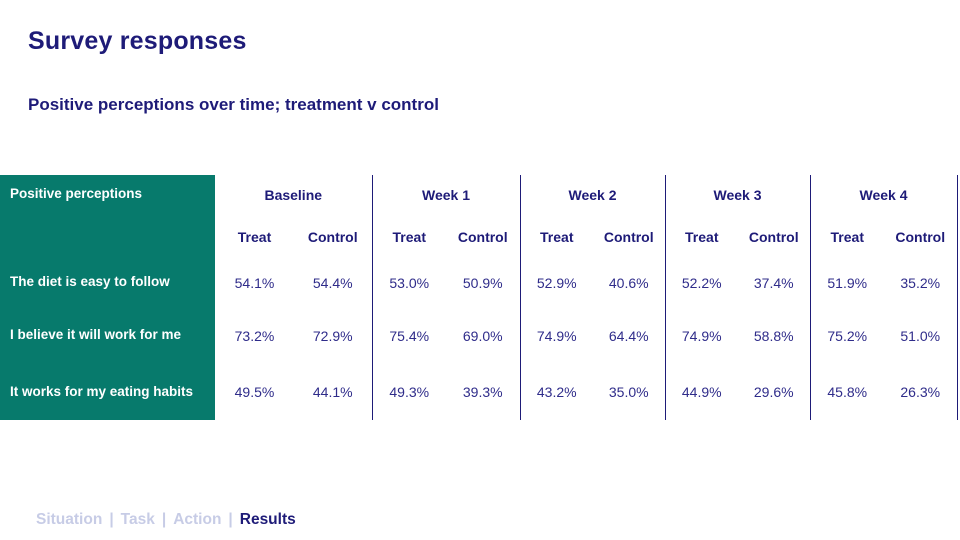 This screenshot has height=540, width=960. What do you see at coordinates (137, 519) in the screenshot?
I see `footer-item-task: Task` at bounding box center [137, 519].